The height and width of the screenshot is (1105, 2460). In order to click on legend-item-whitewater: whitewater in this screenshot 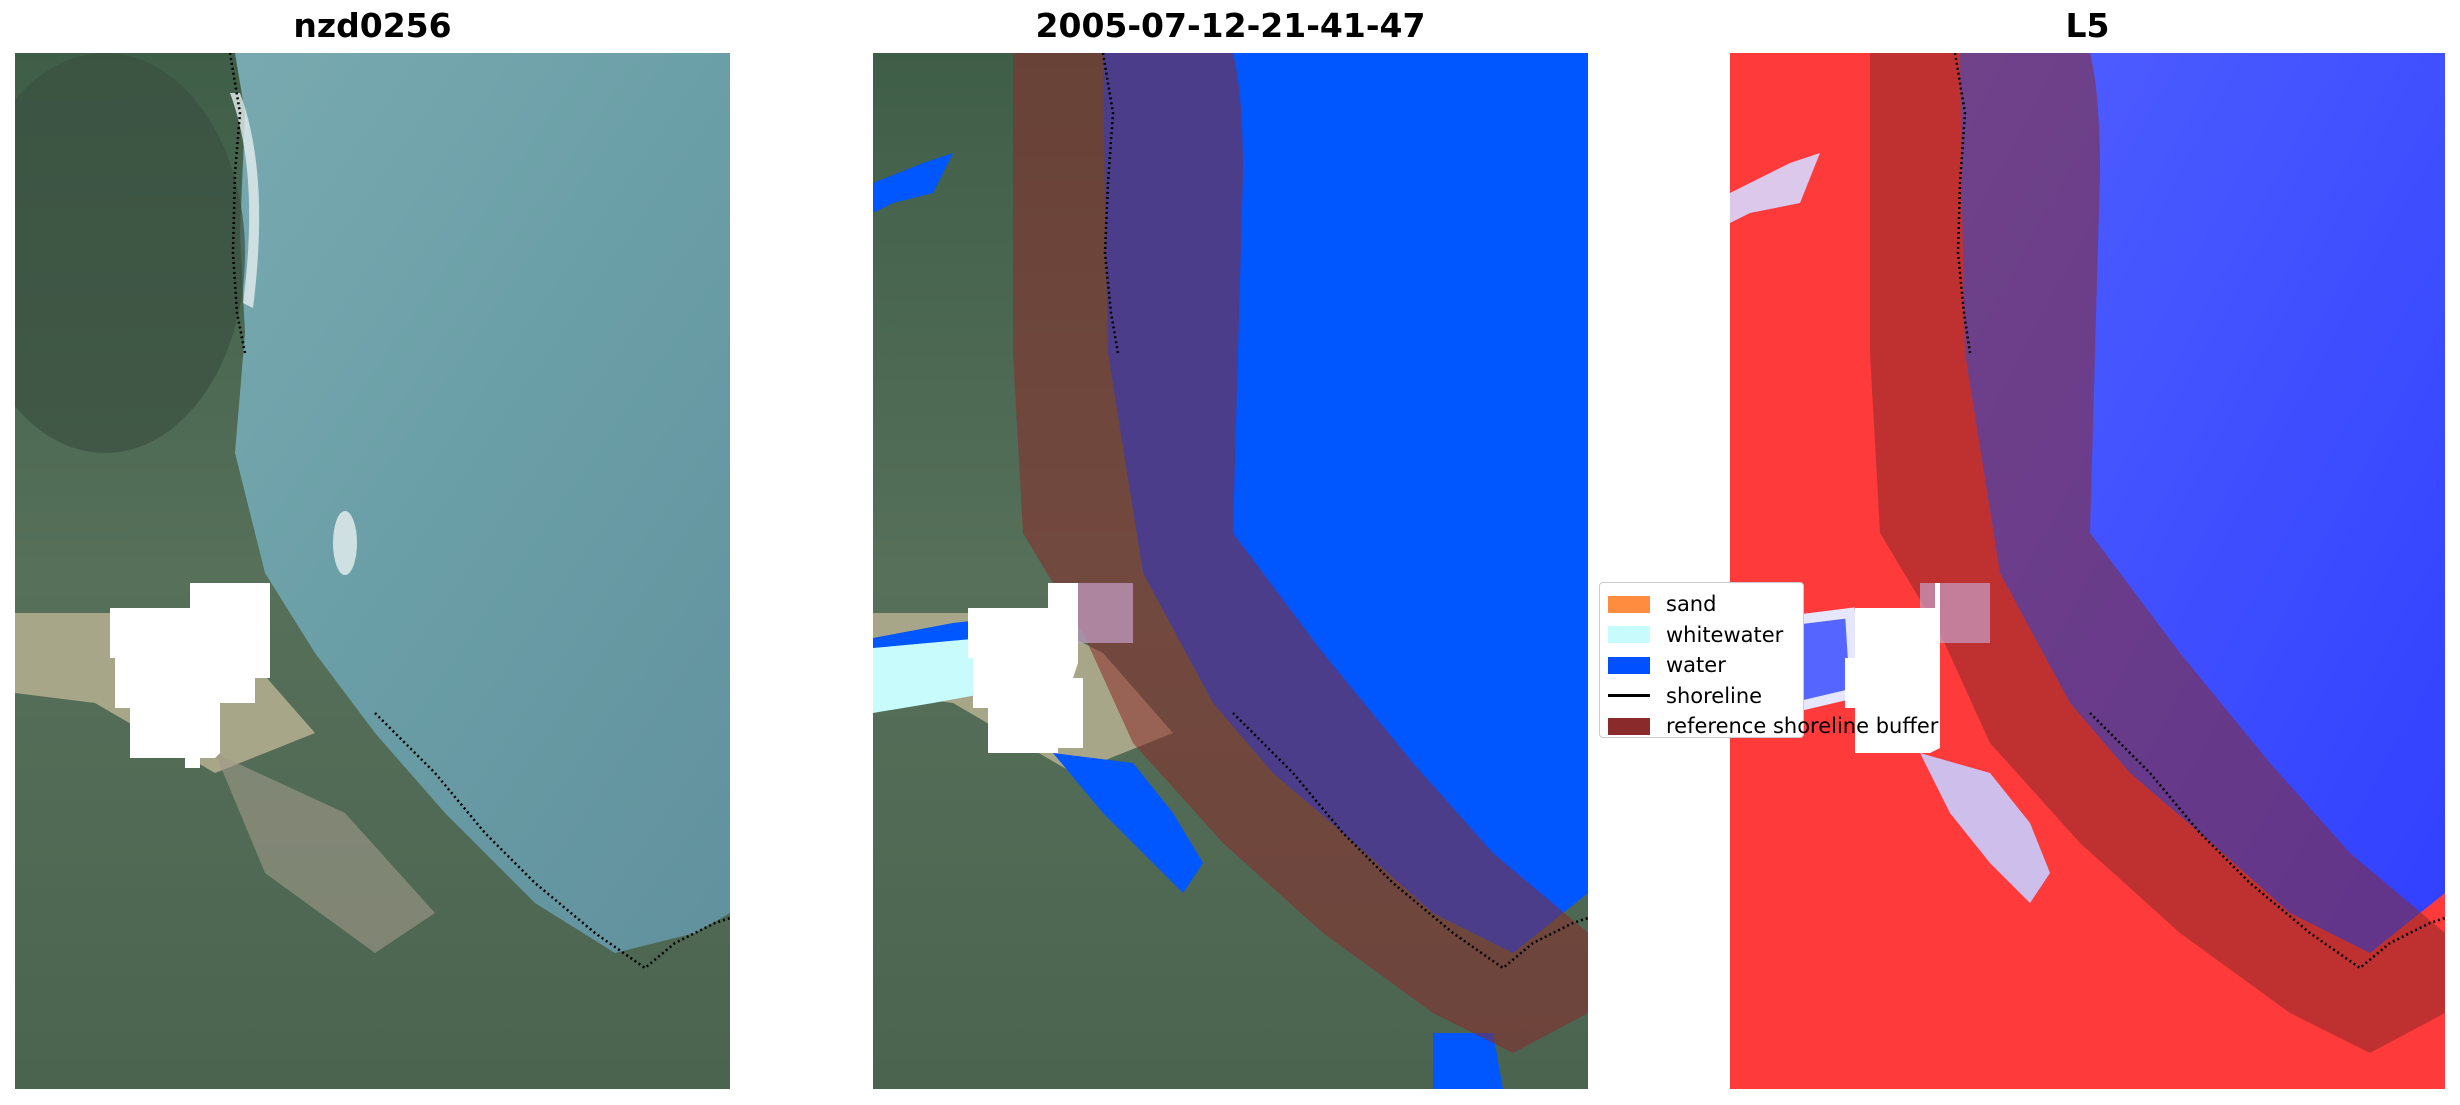, I will do `click(1701, 635)`.